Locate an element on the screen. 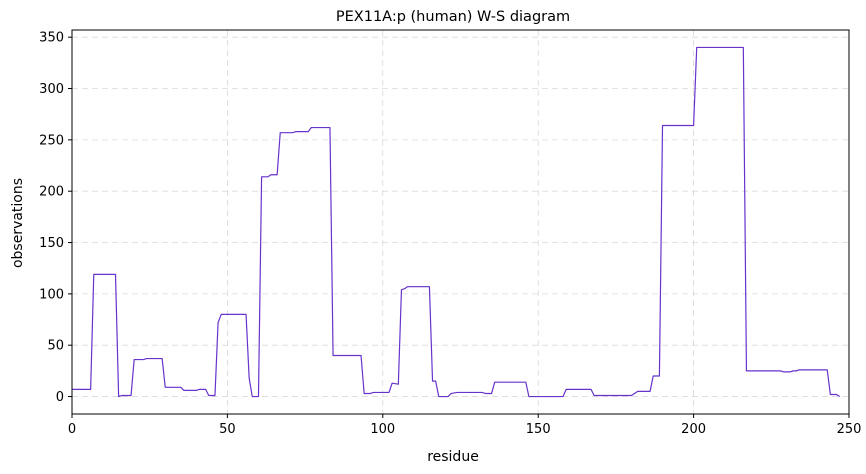 The image size is (866, 474). chart-title: PEX11A:p (human) W-S diagram is located at coordinates (453, 17).